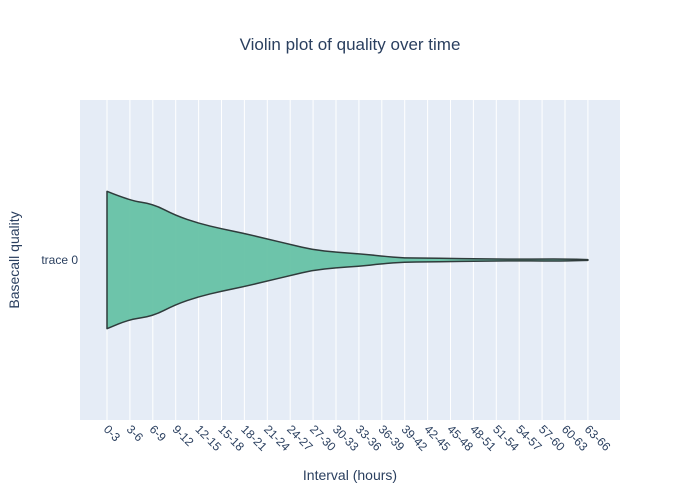  What do you see at coordinates (350, 475) in the screenshot?
I see `x-axis-title: Interval (hours)` at bounding box center [350, 475].